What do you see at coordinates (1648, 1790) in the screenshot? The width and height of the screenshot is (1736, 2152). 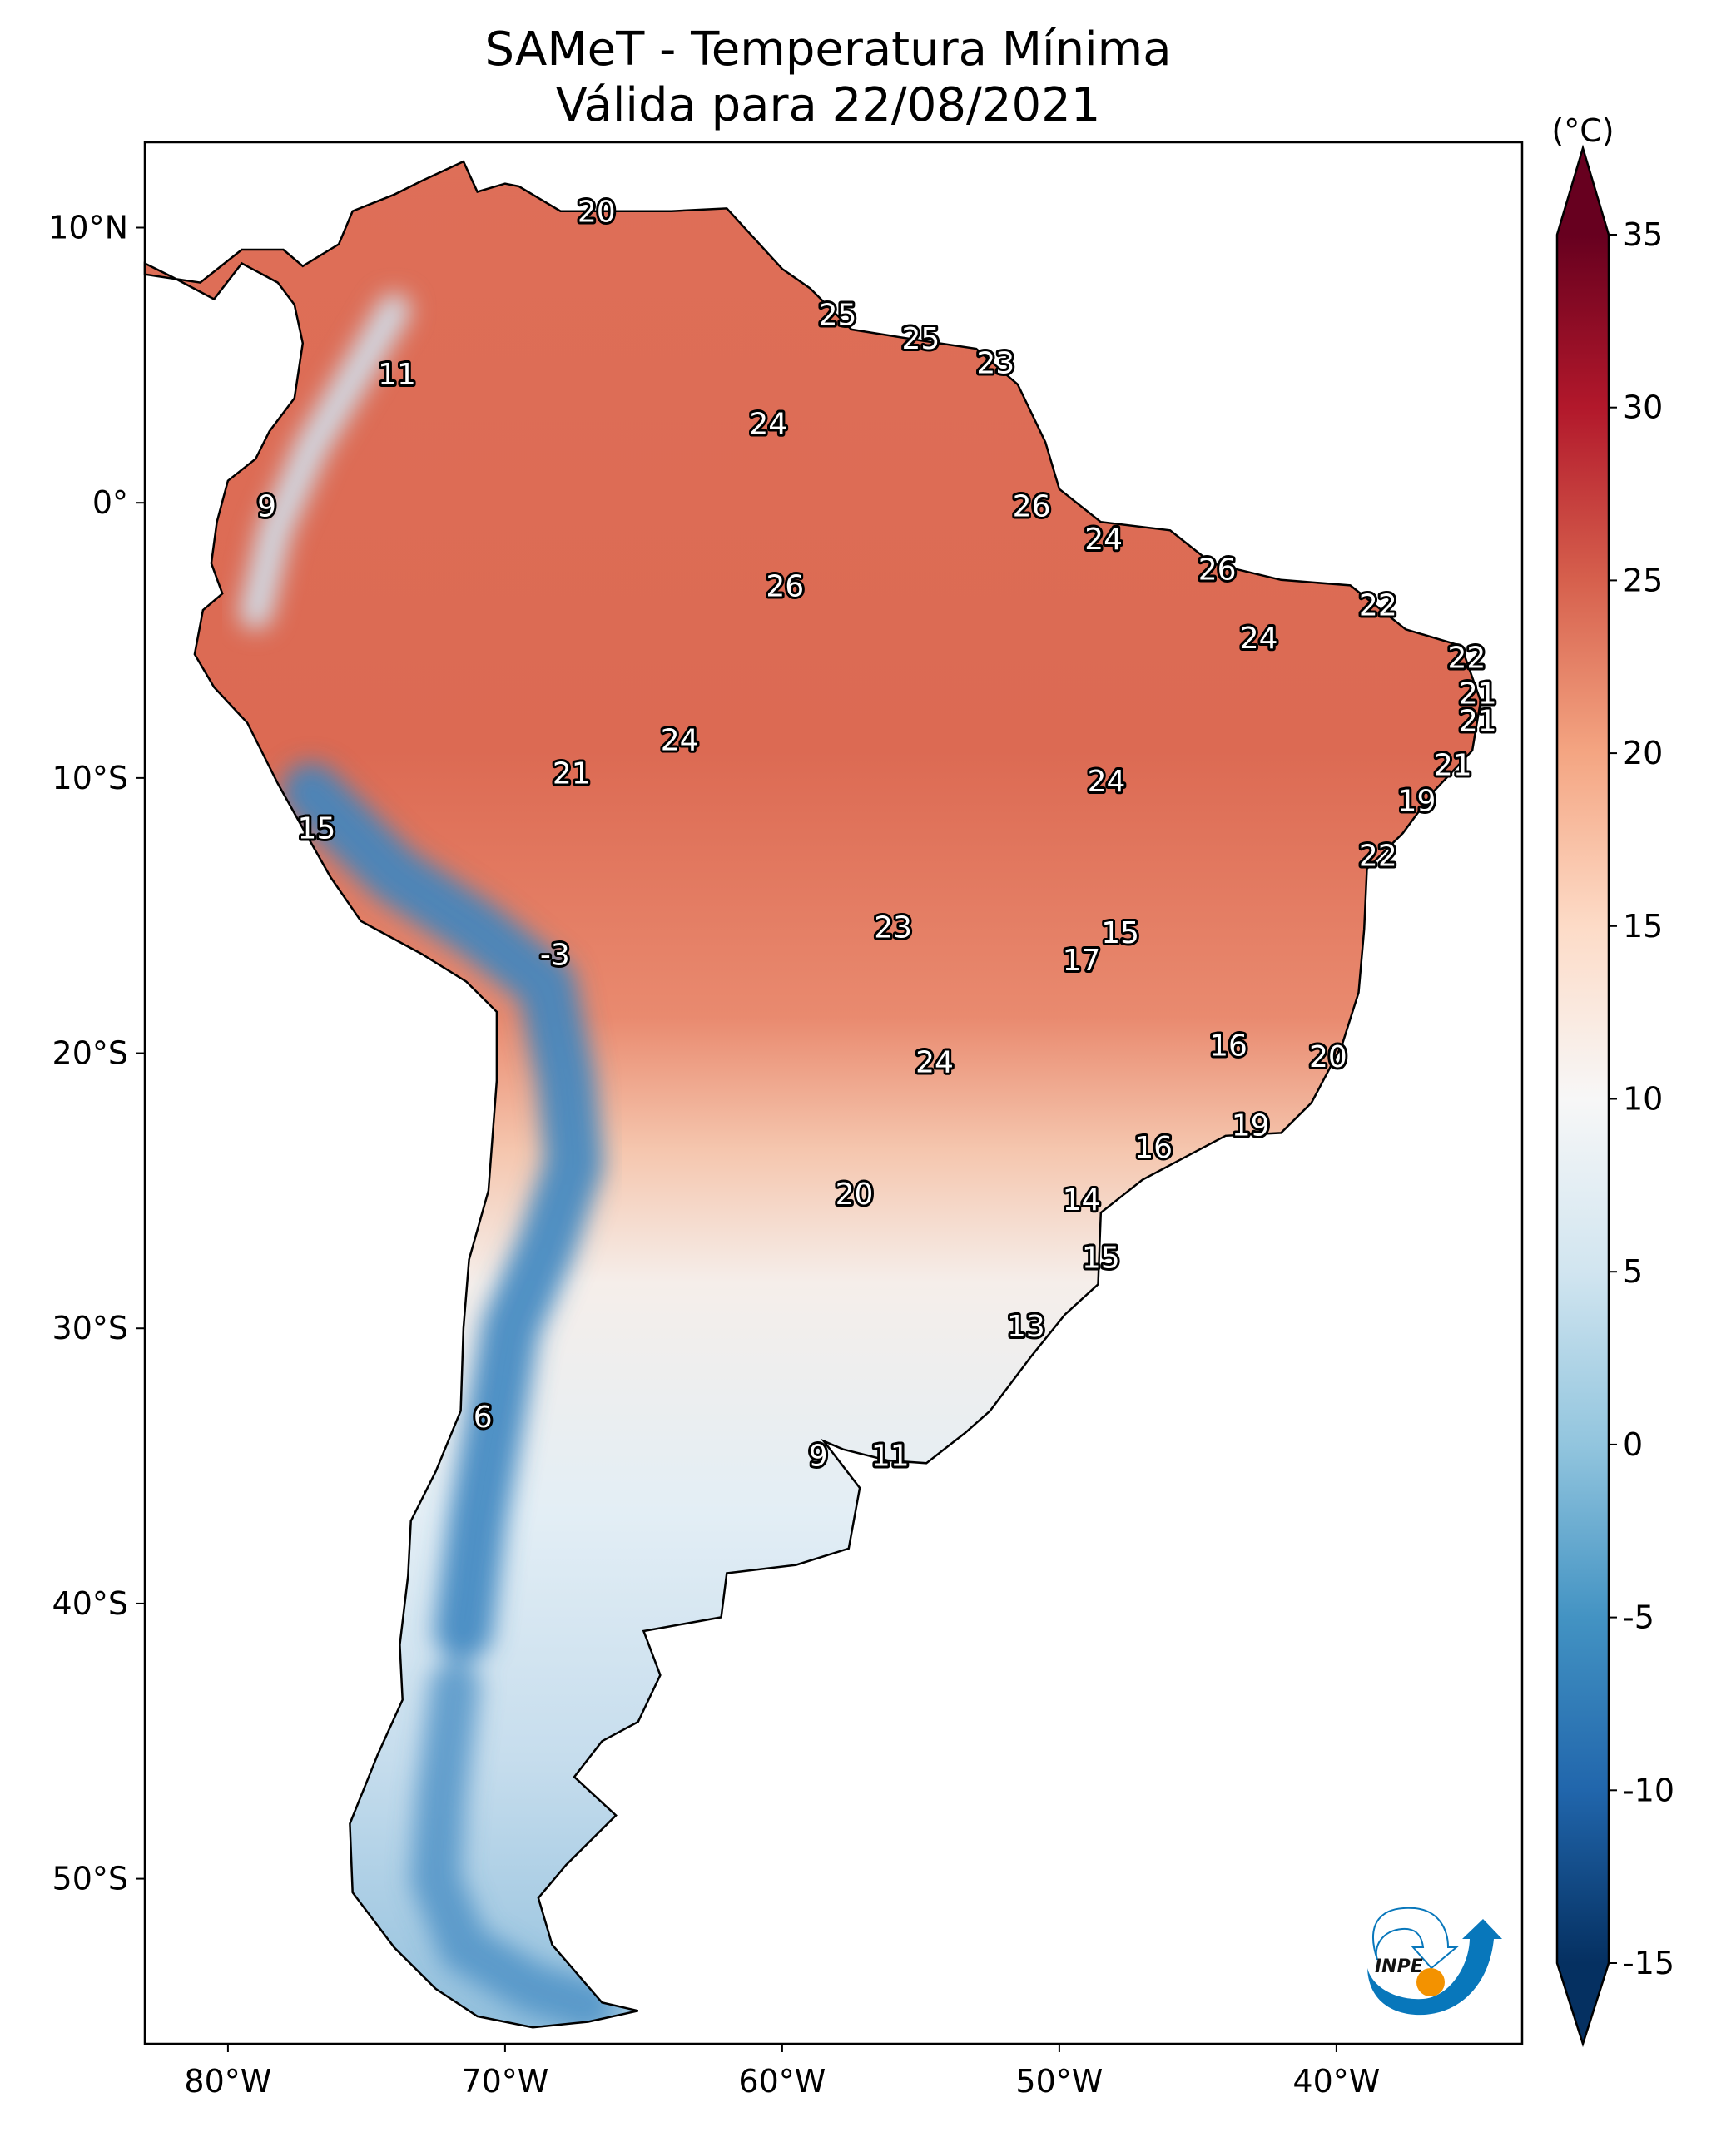 I see `colorbar-tick-label: -10` at bounding box center [1648, 1790].